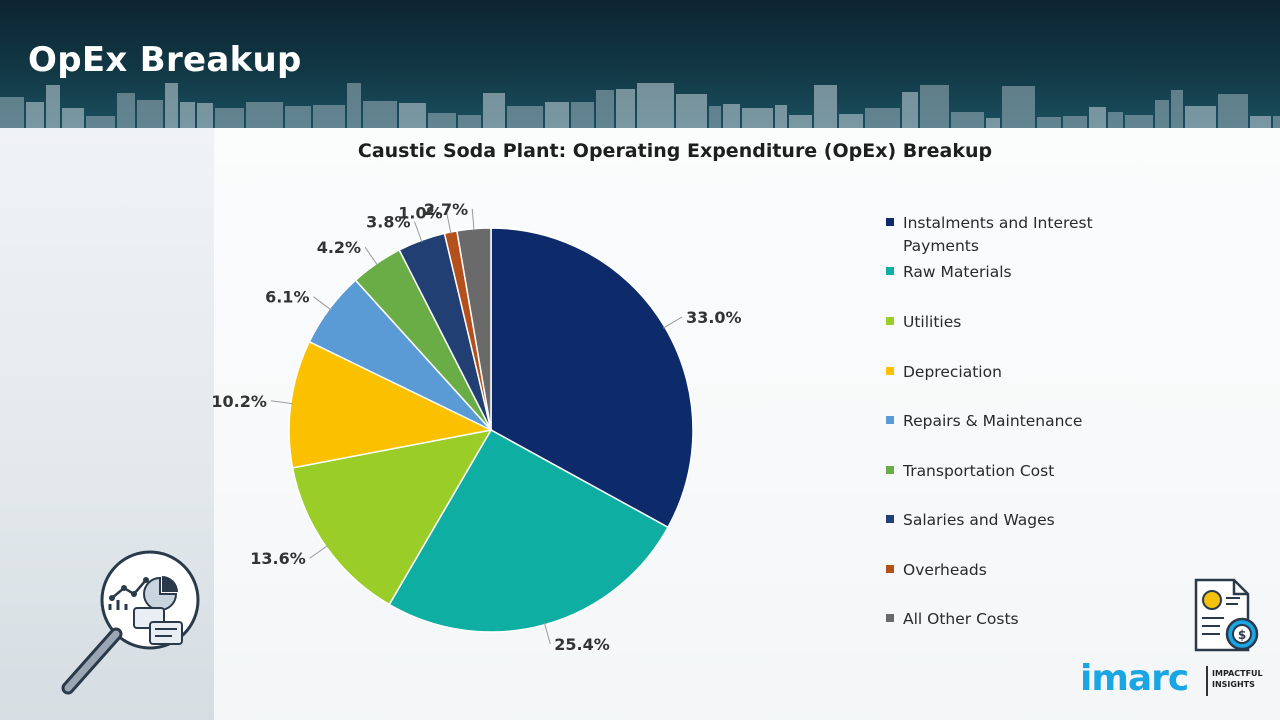  Describe the element at coordinates (339, 247) in the screenshot. I see `data-label-5: 4.2%` at that location.